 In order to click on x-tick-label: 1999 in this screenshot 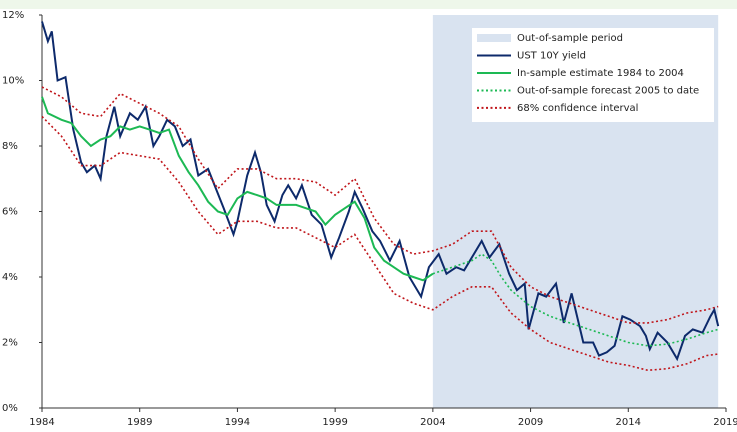, I will do `click(334, 422)`.